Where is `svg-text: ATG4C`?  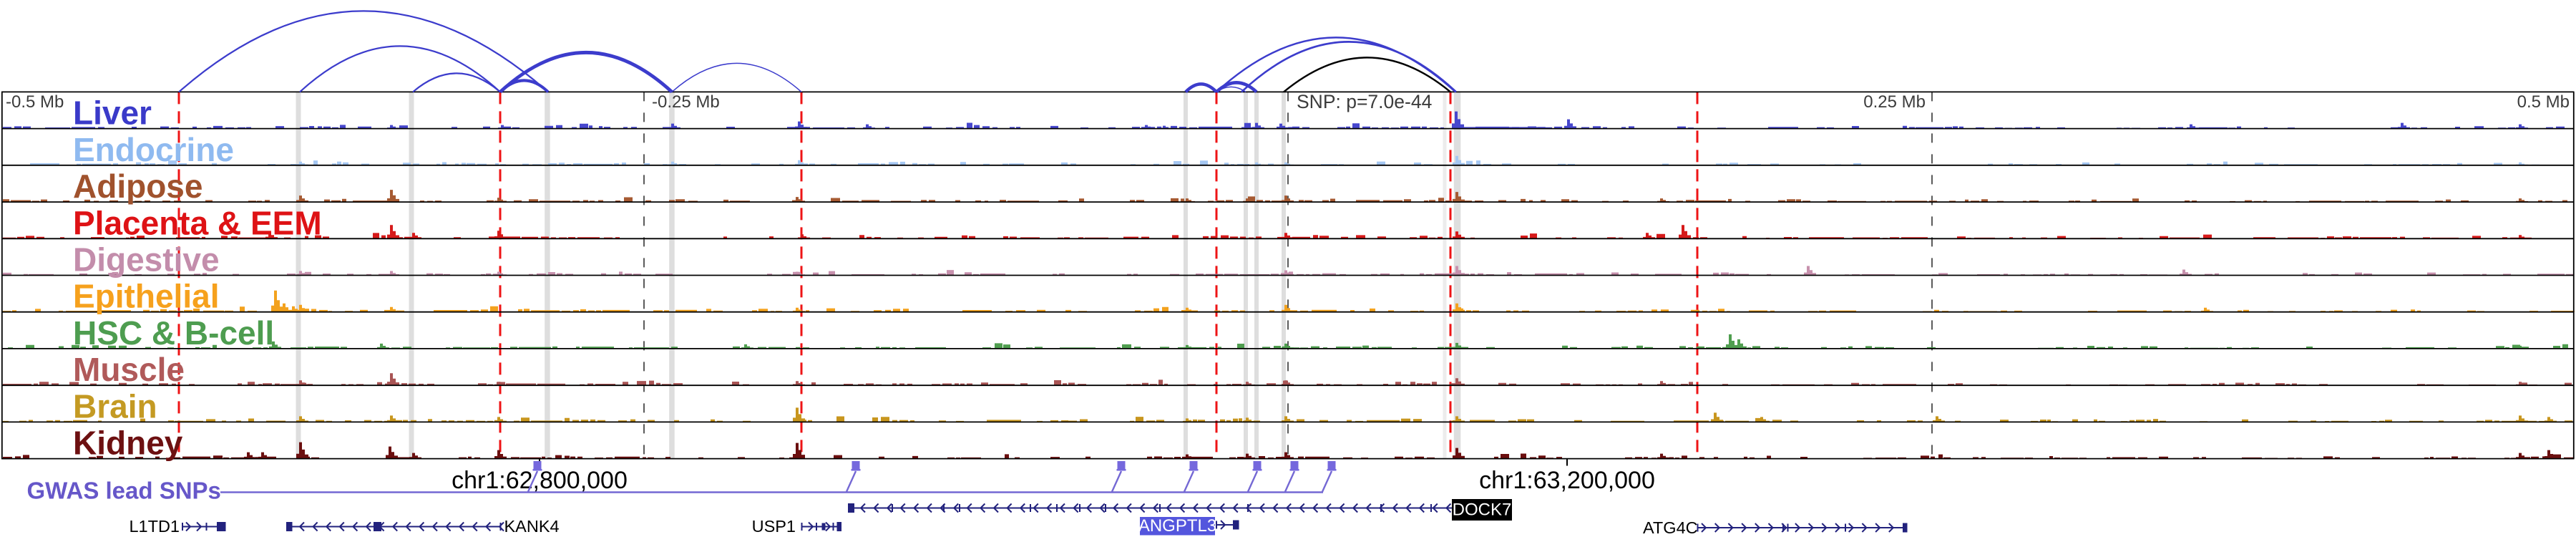 svg-text: ATG4C is located at coordinates (1670, 527).